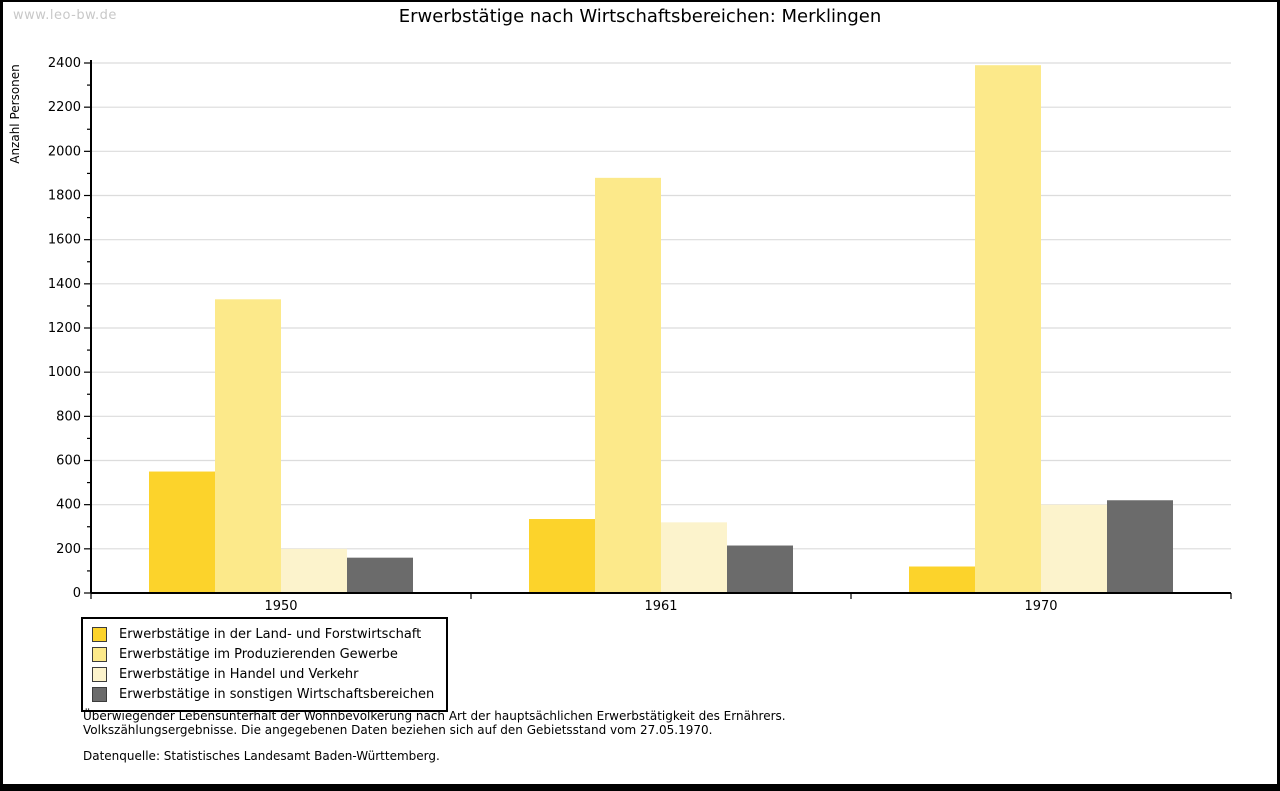 The height and width of the screenshot is (791, 1280). Describe the element at coordinates (68, 505) in the screenshot. I see `y-tick-label: 400` at that location.